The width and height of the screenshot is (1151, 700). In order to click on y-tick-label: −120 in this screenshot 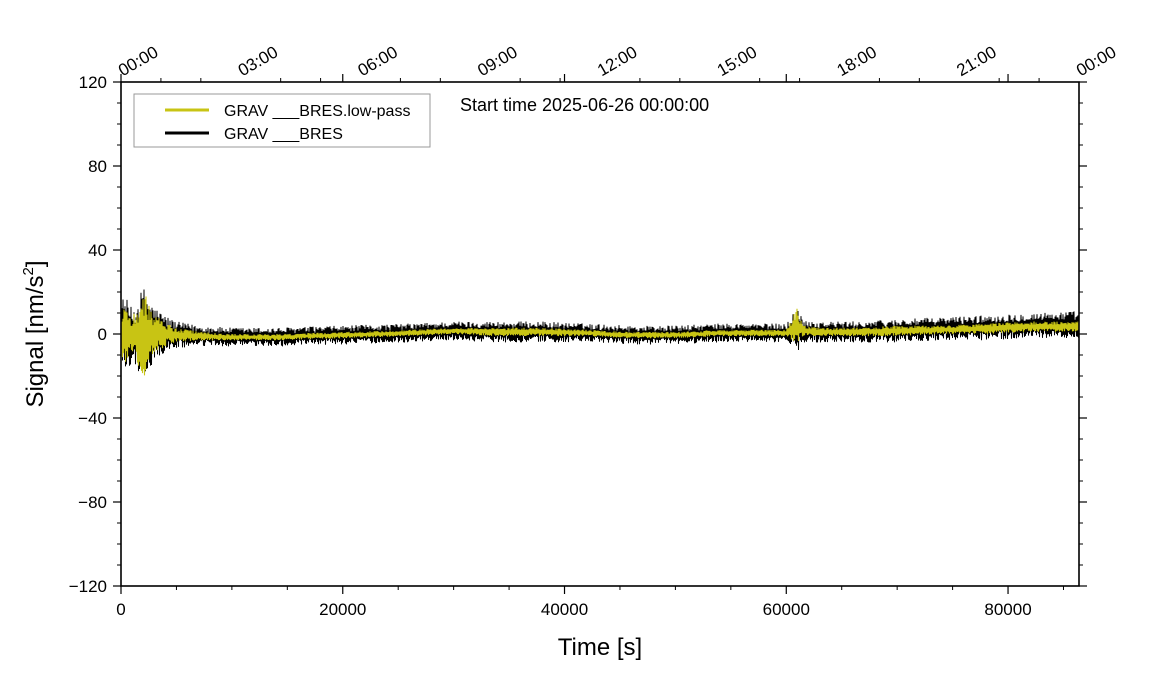, I will do `click(88, 586)`.